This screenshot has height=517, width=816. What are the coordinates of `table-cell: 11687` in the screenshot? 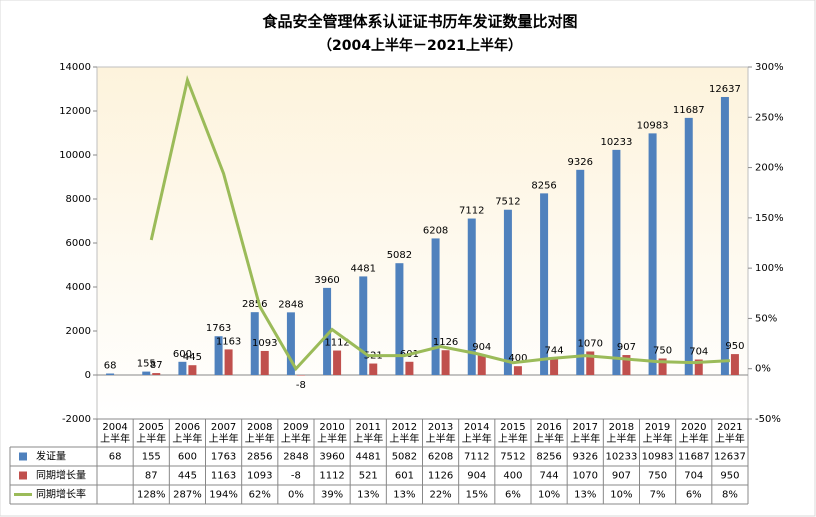 It's located at (694, 457).